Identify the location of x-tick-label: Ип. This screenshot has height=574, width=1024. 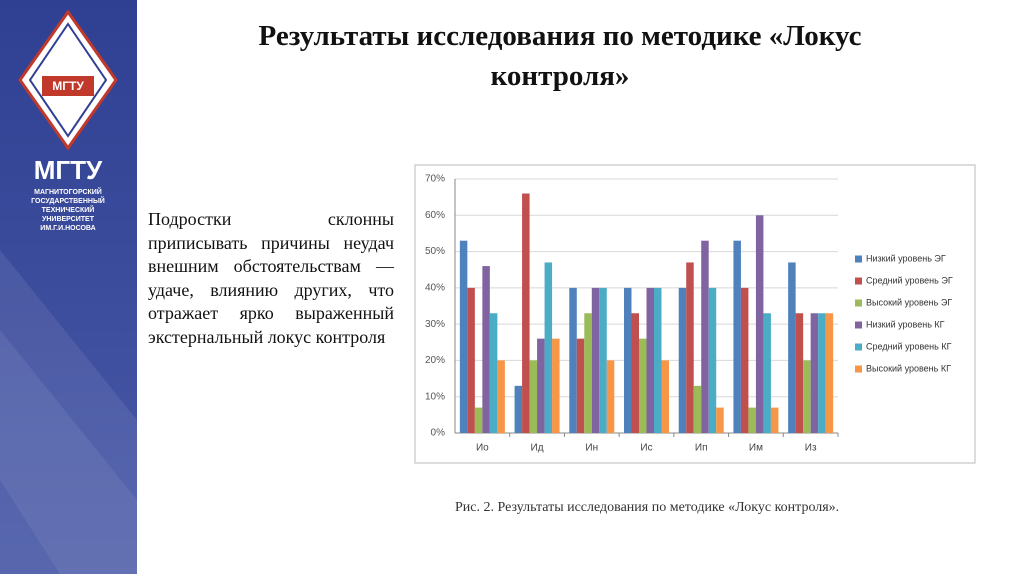
(701, 448).